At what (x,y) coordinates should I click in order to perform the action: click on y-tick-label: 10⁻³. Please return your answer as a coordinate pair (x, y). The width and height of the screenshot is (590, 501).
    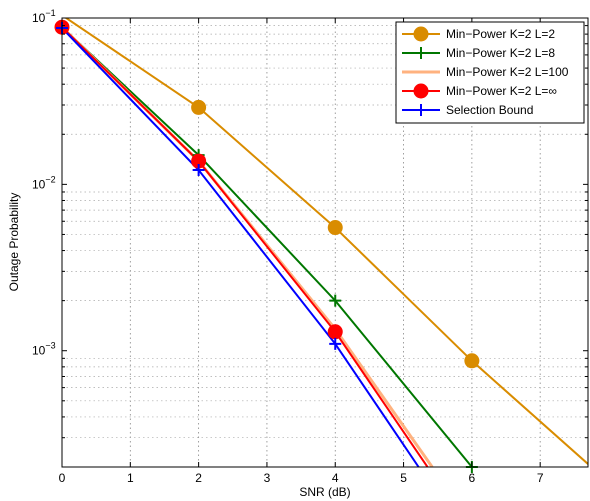
    Looking at the image, I should click on (44, 349).